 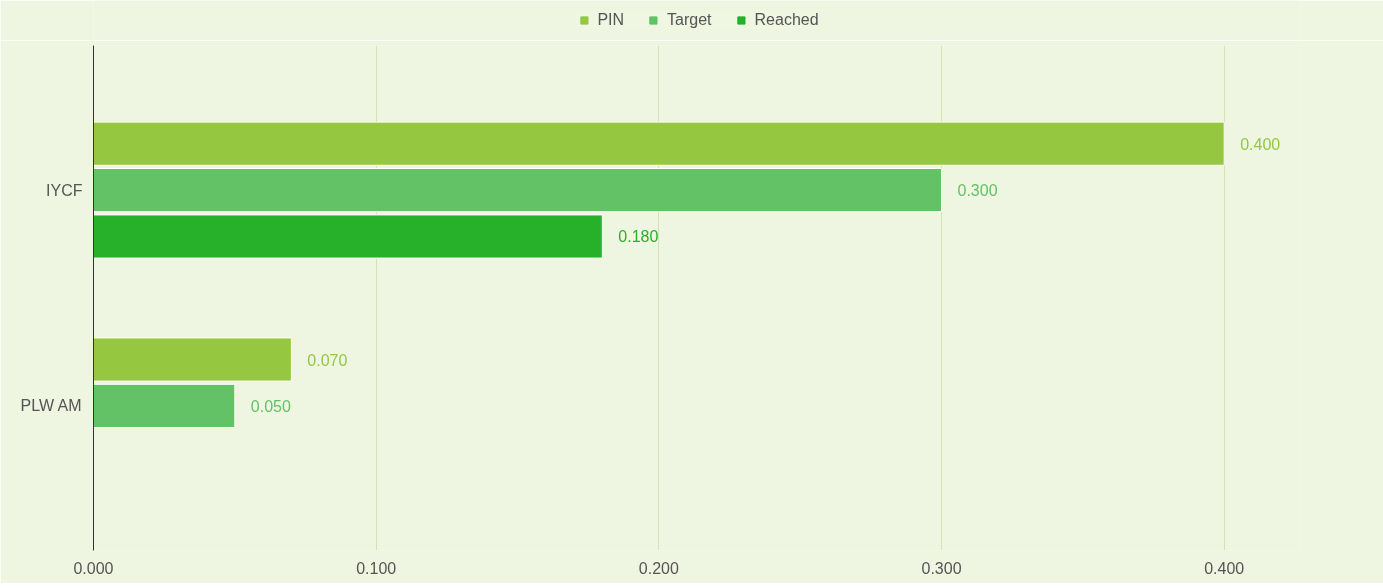 I want to click on text: 0.400, so click(x=1260, y=144).